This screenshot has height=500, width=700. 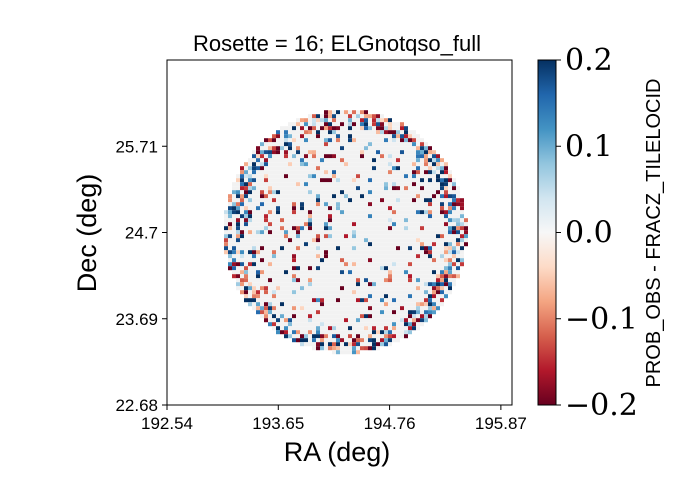 I want to click on x-tick-label: 195.87, so click(x=501, y=423).